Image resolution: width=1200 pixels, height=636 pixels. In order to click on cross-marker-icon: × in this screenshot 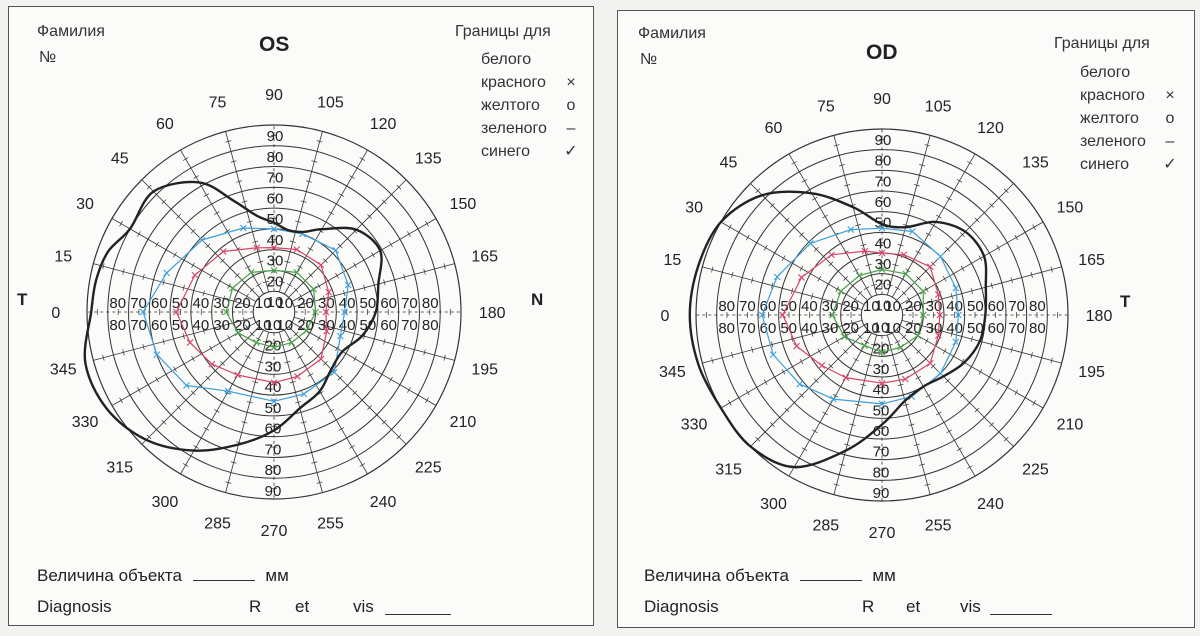, I will do `click(1170, 95)`.